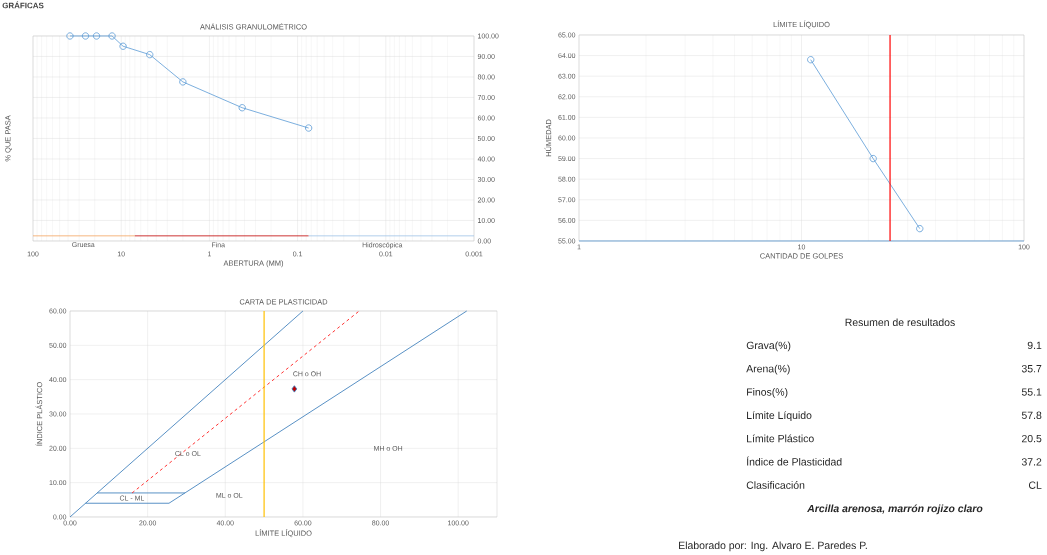  I want to click on text: Finos(%), so click(767, 393).